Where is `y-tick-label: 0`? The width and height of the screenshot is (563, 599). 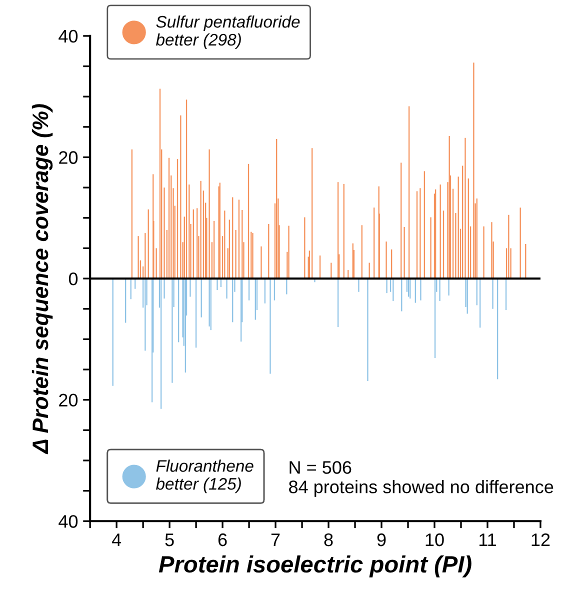 y-tick-label: 0 is located at coordinates (73, 279).